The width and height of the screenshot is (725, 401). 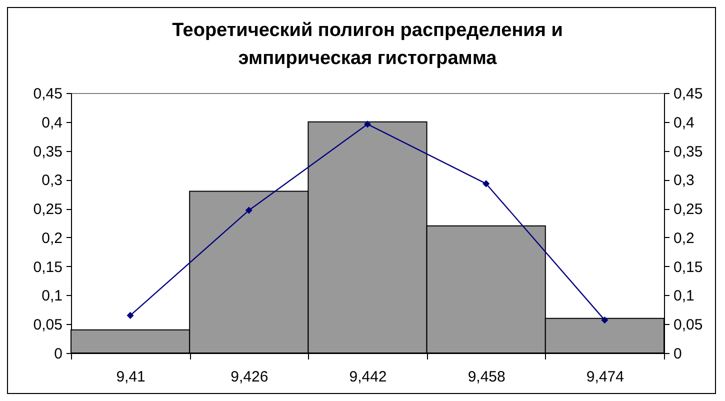 What do you see at coordinates (52, 296) in the screenshot?
I see `y-tick-label: 0,1` at bounding box center [52, 296].